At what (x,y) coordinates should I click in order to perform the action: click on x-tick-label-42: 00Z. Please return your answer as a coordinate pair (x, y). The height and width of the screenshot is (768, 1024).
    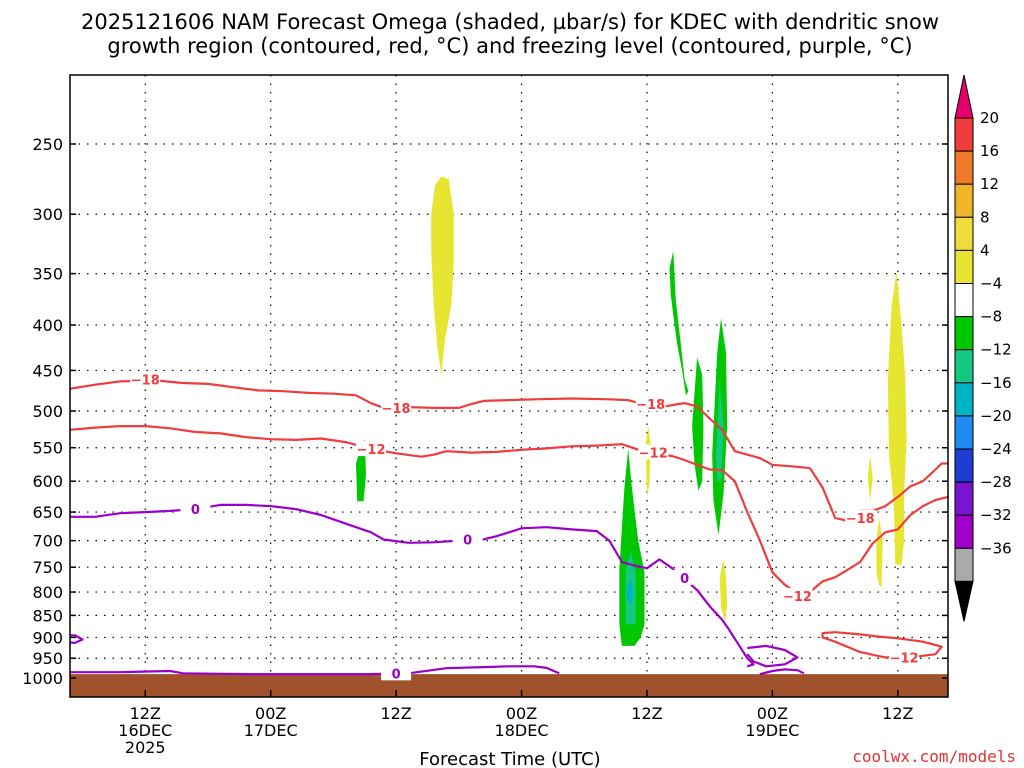
    Looking at the image, I should click on (521, 713).